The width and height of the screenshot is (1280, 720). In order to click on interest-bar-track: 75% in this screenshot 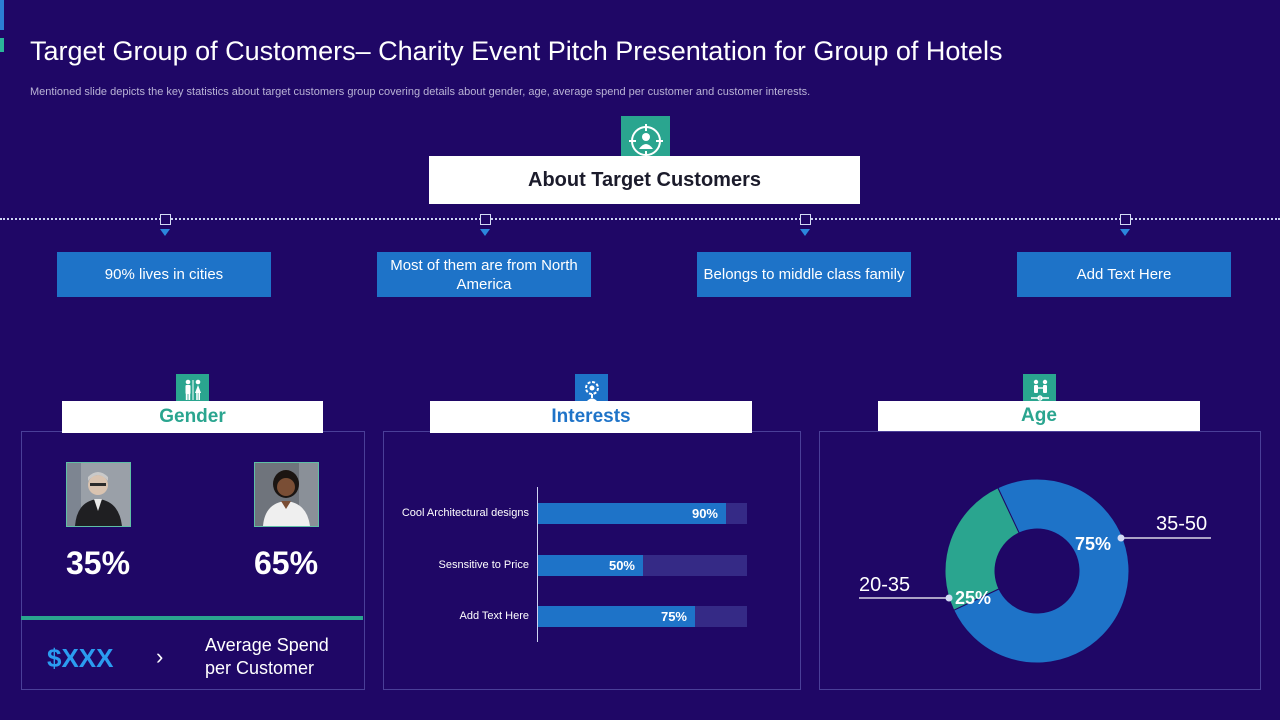, I will do `click(642, 616)`.